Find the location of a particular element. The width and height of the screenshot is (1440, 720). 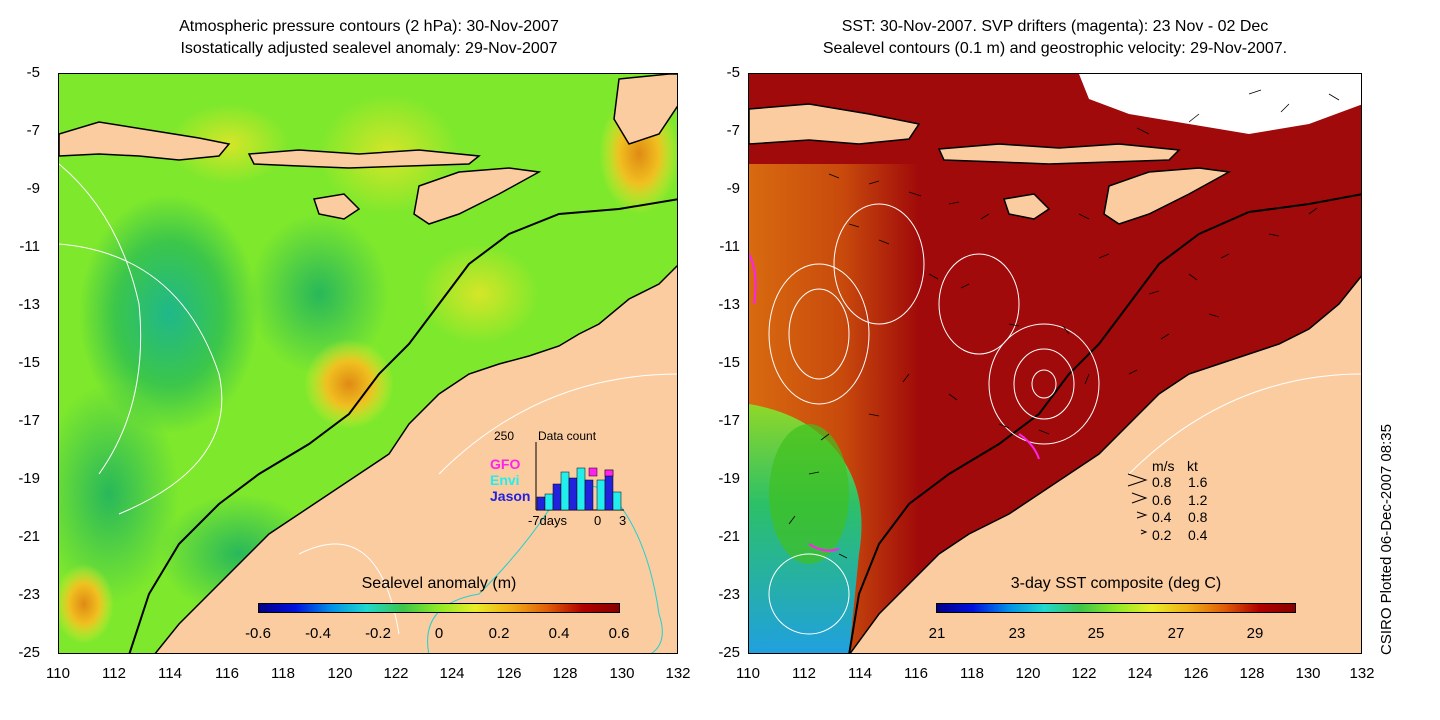

right-cb-tick: 21 is located at coordinates (937, 633).